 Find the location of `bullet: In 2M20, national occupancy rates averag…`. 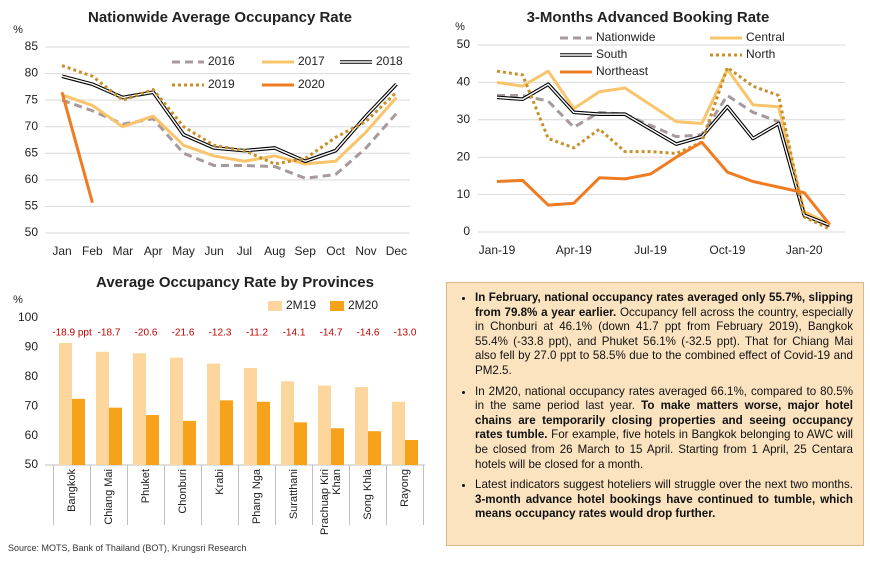

bullet: In 2M20, national occupancy rates averag… is located at coordinates (664, 429).